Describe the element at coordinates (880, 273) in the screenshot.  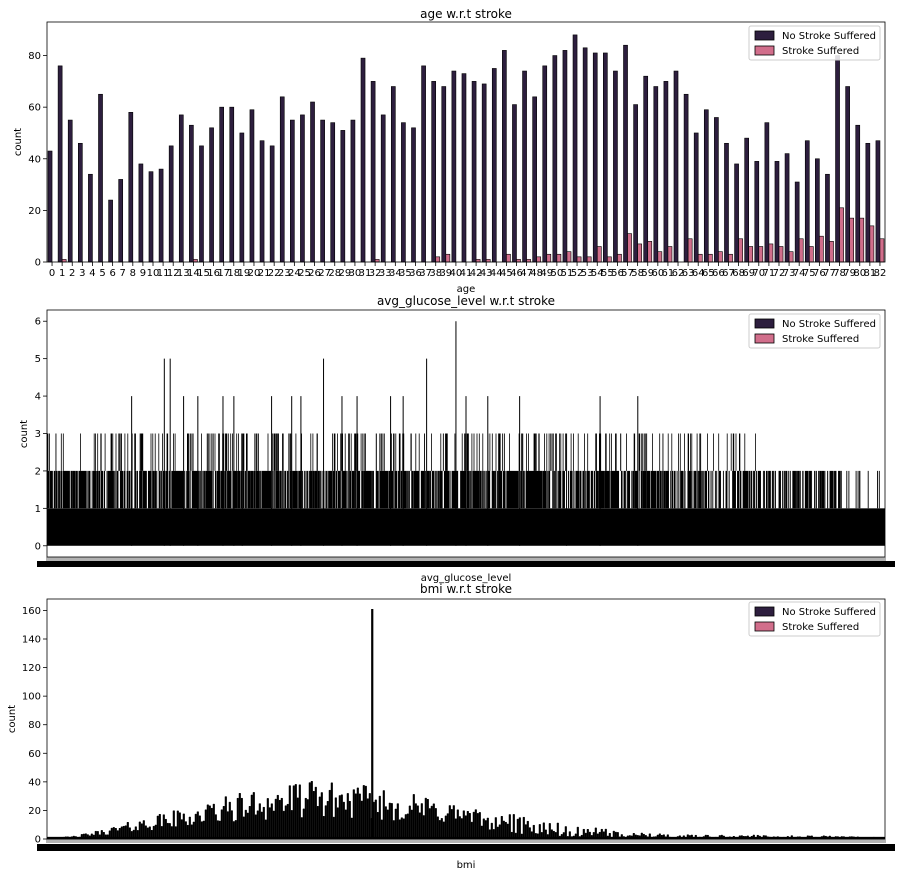
I see `age-x-tick-label-82: 82` at that location.